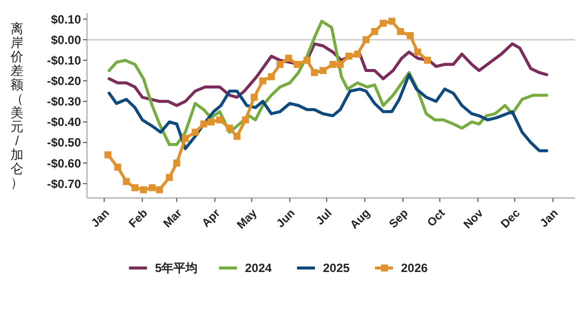 Image resolution: width=578 pixels, height=317 pixels. Describe the element at coordinates (64, 101) in the screenshot. I see `y-tick-label: -$0.30` at that location.